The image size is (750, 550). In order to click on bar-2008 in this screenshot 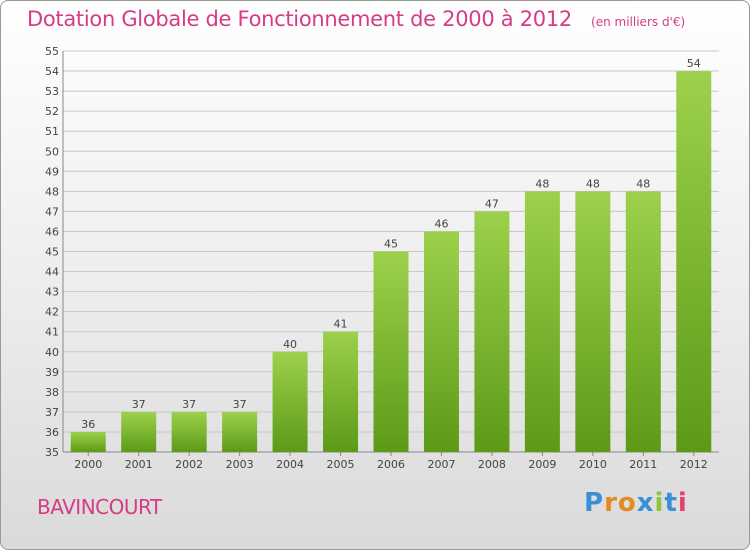, I will do `click(492, 331)`.